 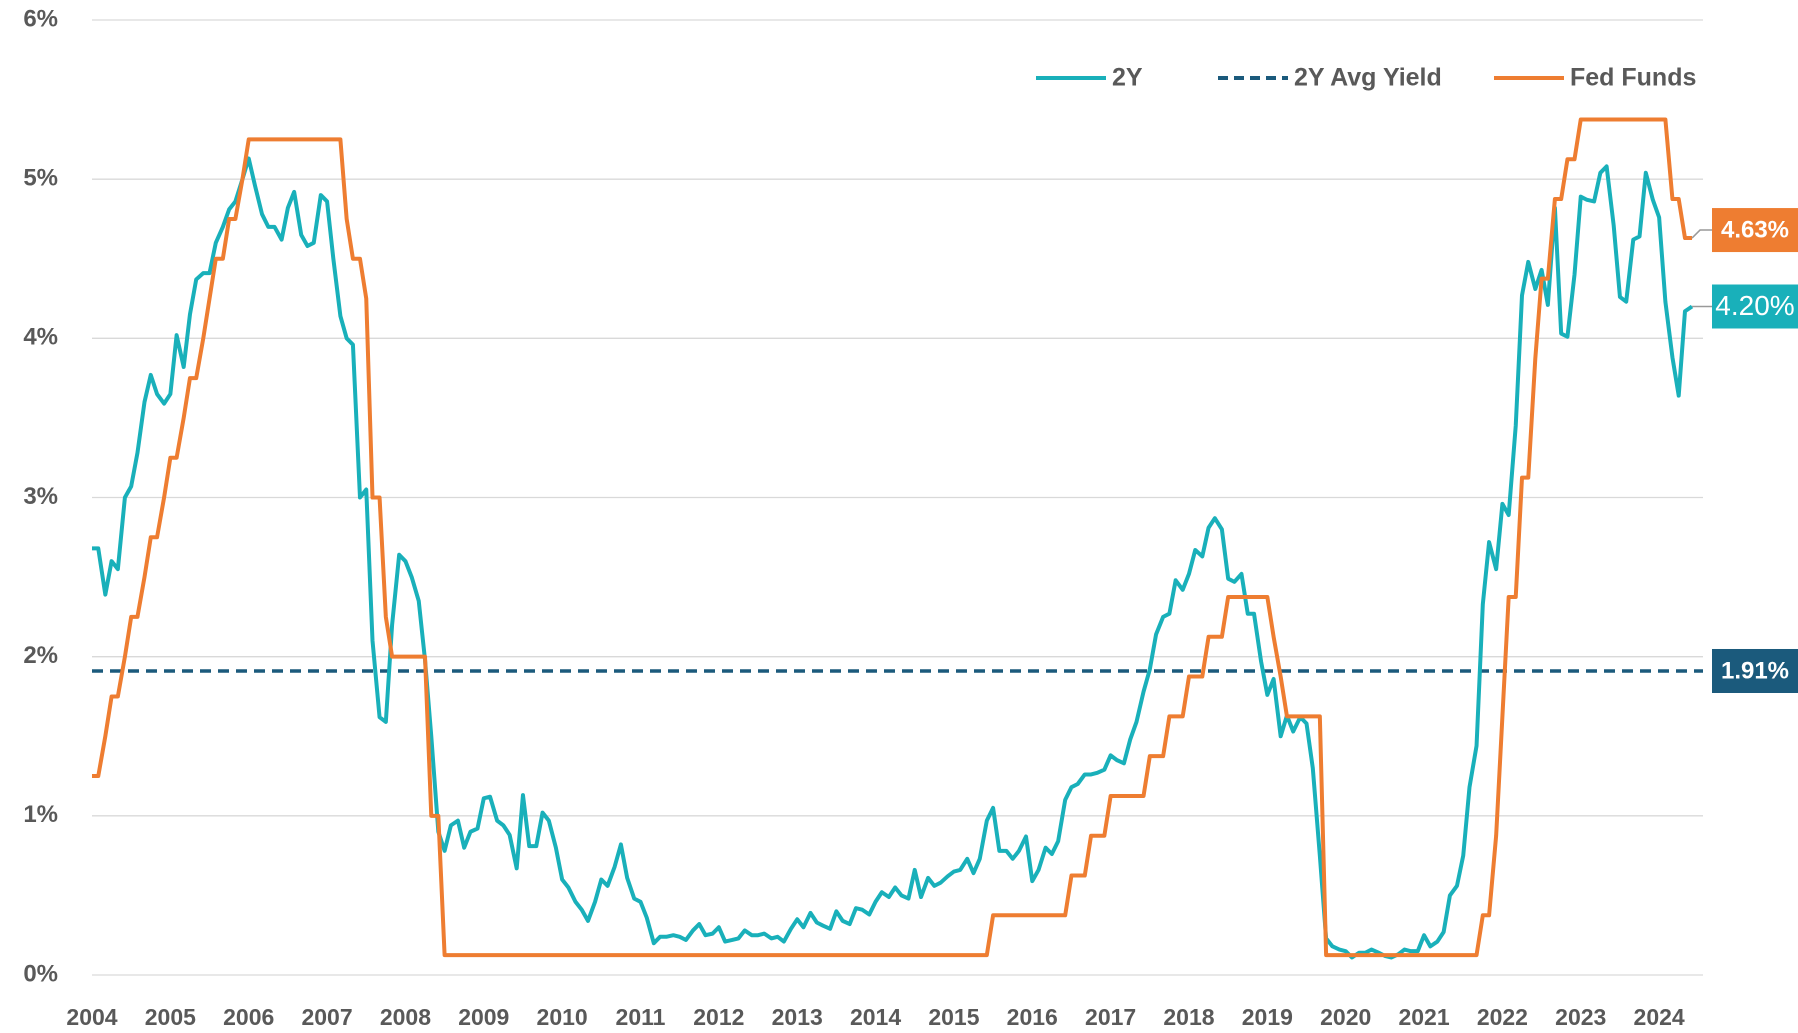 What do you see at coordinates (1345, 1017) in the screenshot?
I see `x-tick-label: 2020` at bounding box center [1345, 1017].